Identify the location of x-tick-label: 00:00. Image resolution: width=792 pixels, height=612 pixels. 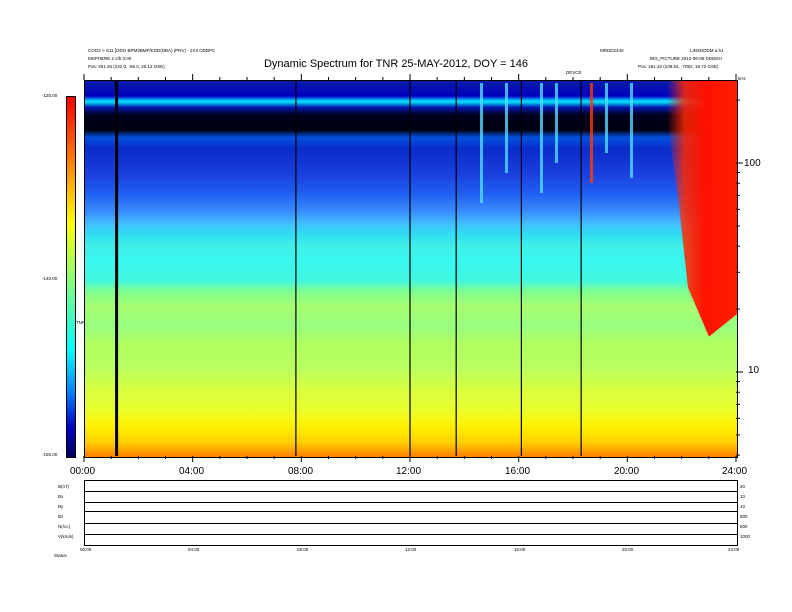
(83, 471).